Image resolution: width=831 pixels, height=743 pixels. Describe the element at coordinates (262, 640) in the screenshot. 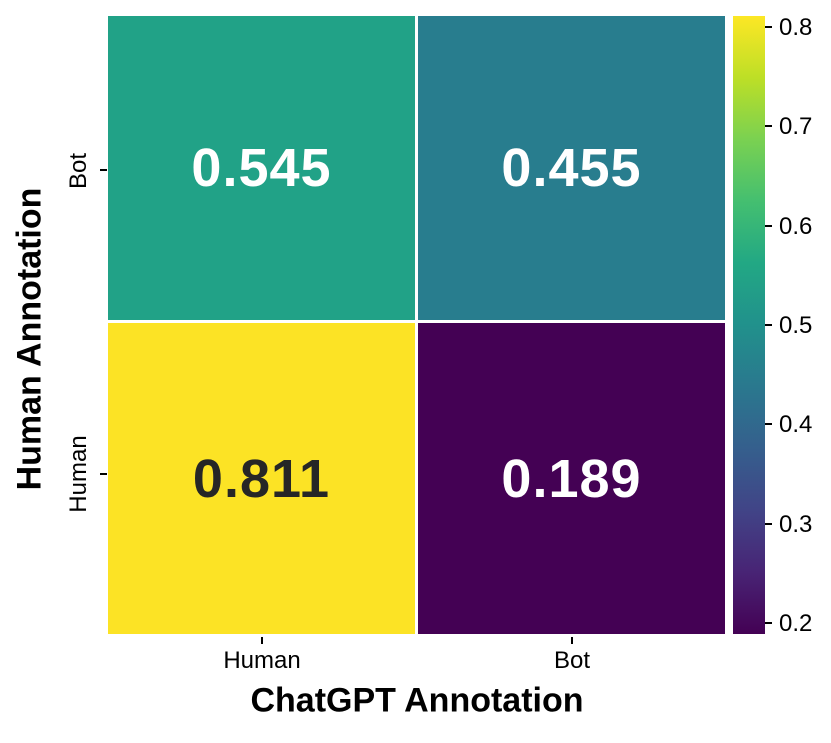

I see `x-tick-mark-human` at that location.